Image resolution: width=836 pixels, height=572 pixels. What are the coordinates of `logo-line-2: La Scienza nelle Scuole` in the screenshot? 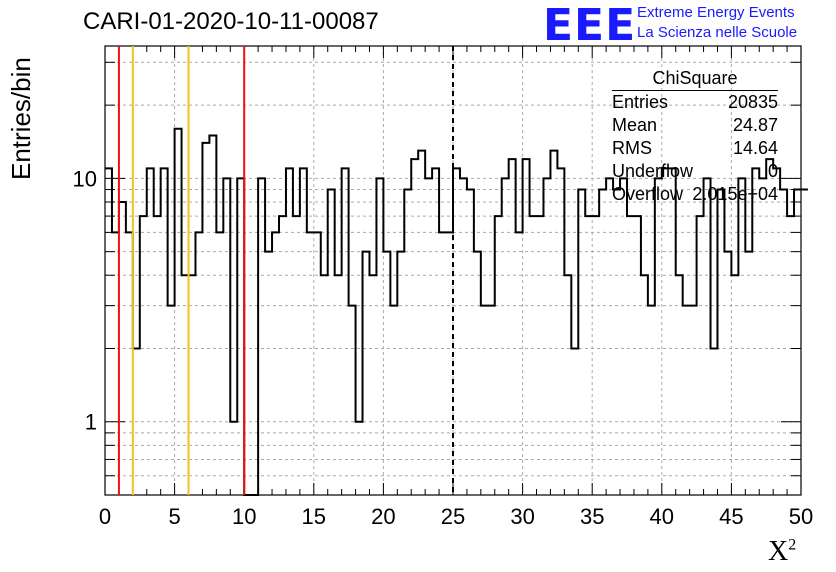 It's located at (717, 32).